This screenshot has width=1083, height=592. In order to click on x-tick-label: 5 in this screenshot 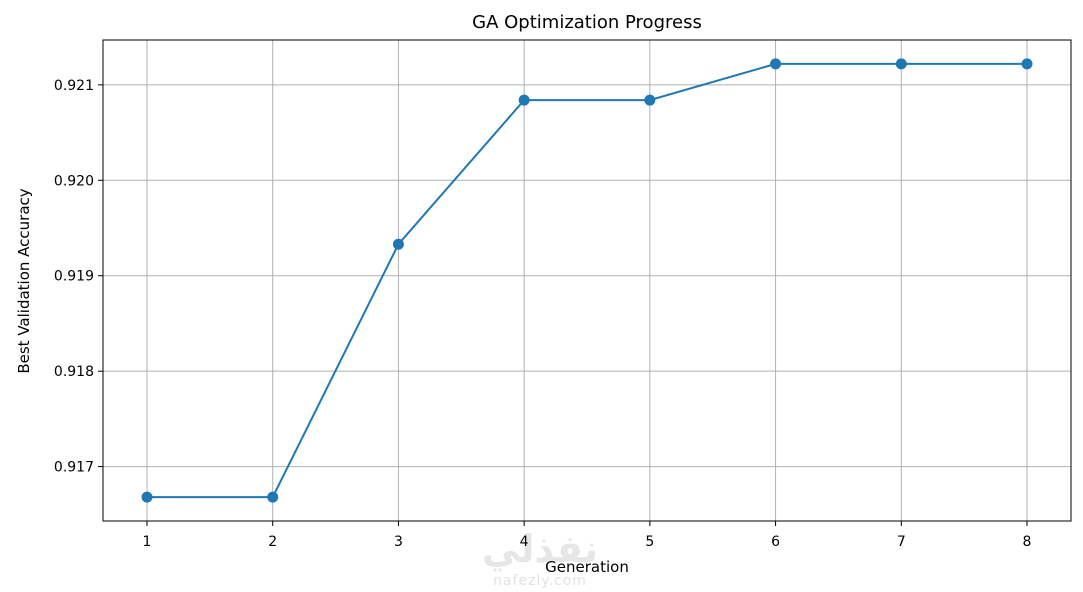, I will do `click(649, 542)`.